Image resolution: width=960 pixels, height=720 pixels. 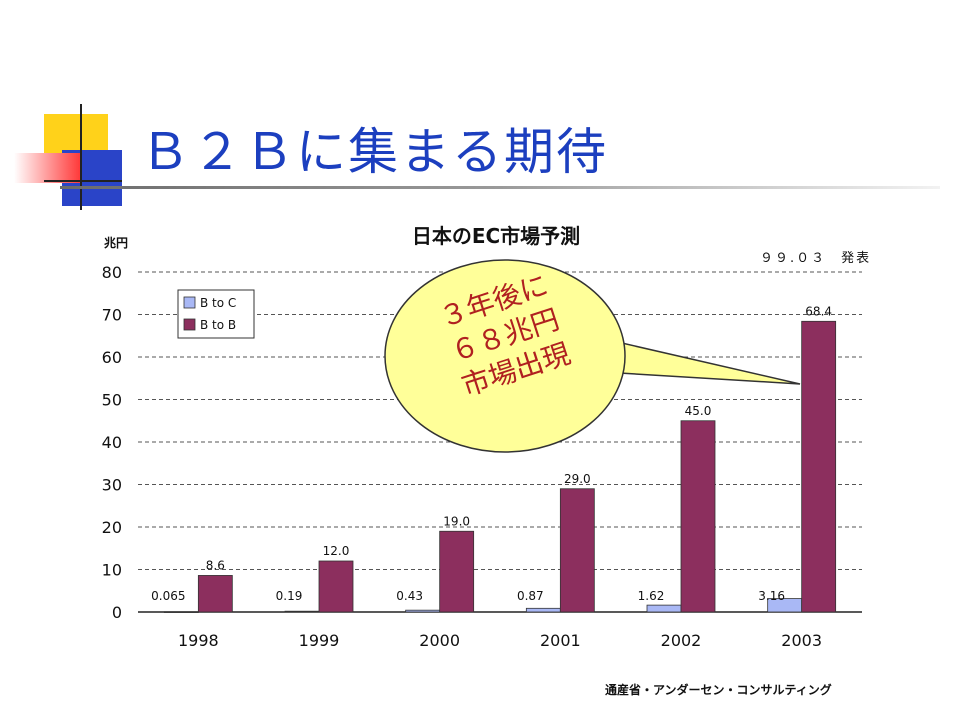 What do you see at coordinates (112, 357) in the screenshot?
I see `y-tick-label: 60` at bounding box center [112, 357].